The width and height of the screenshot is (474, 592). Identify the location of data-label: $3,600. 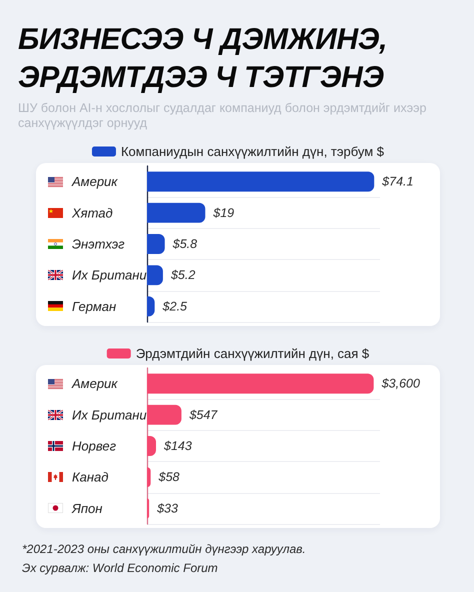
(400, 383).